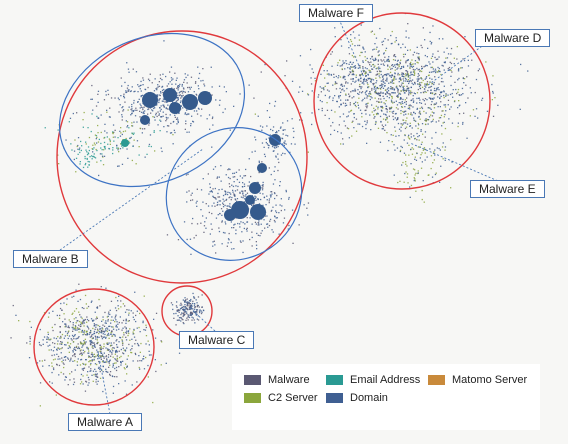 This screenshot has height=444, width=568. Describe the element at coordinates (201, 154) in the screenshot. I see `hub-nodes` at that location.